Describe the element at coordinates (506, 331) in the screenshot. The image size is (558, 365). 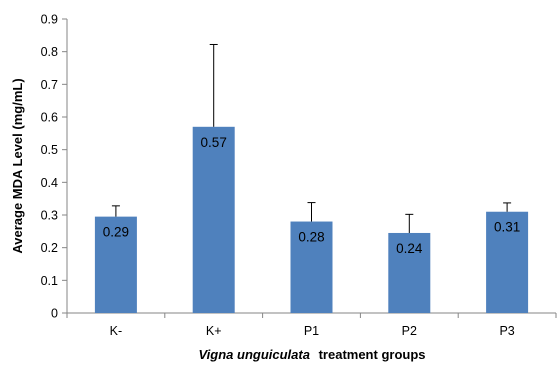
I see `x-tick-label: P3` at that location.